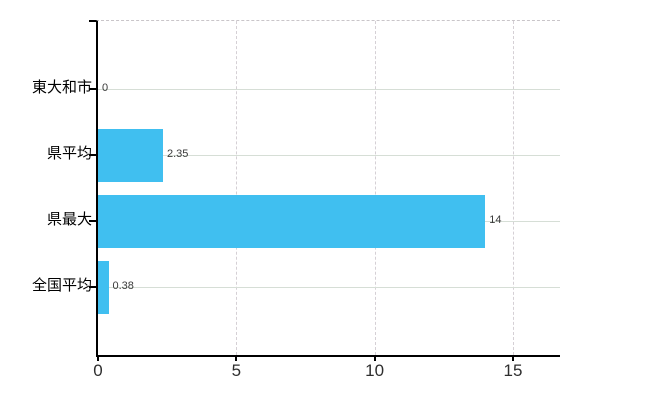 This screenshot has width=650, height=400. Describe the element at coordinates (178, 154) in the screenshot. I see `bar-value-label: 2.35` at that location.